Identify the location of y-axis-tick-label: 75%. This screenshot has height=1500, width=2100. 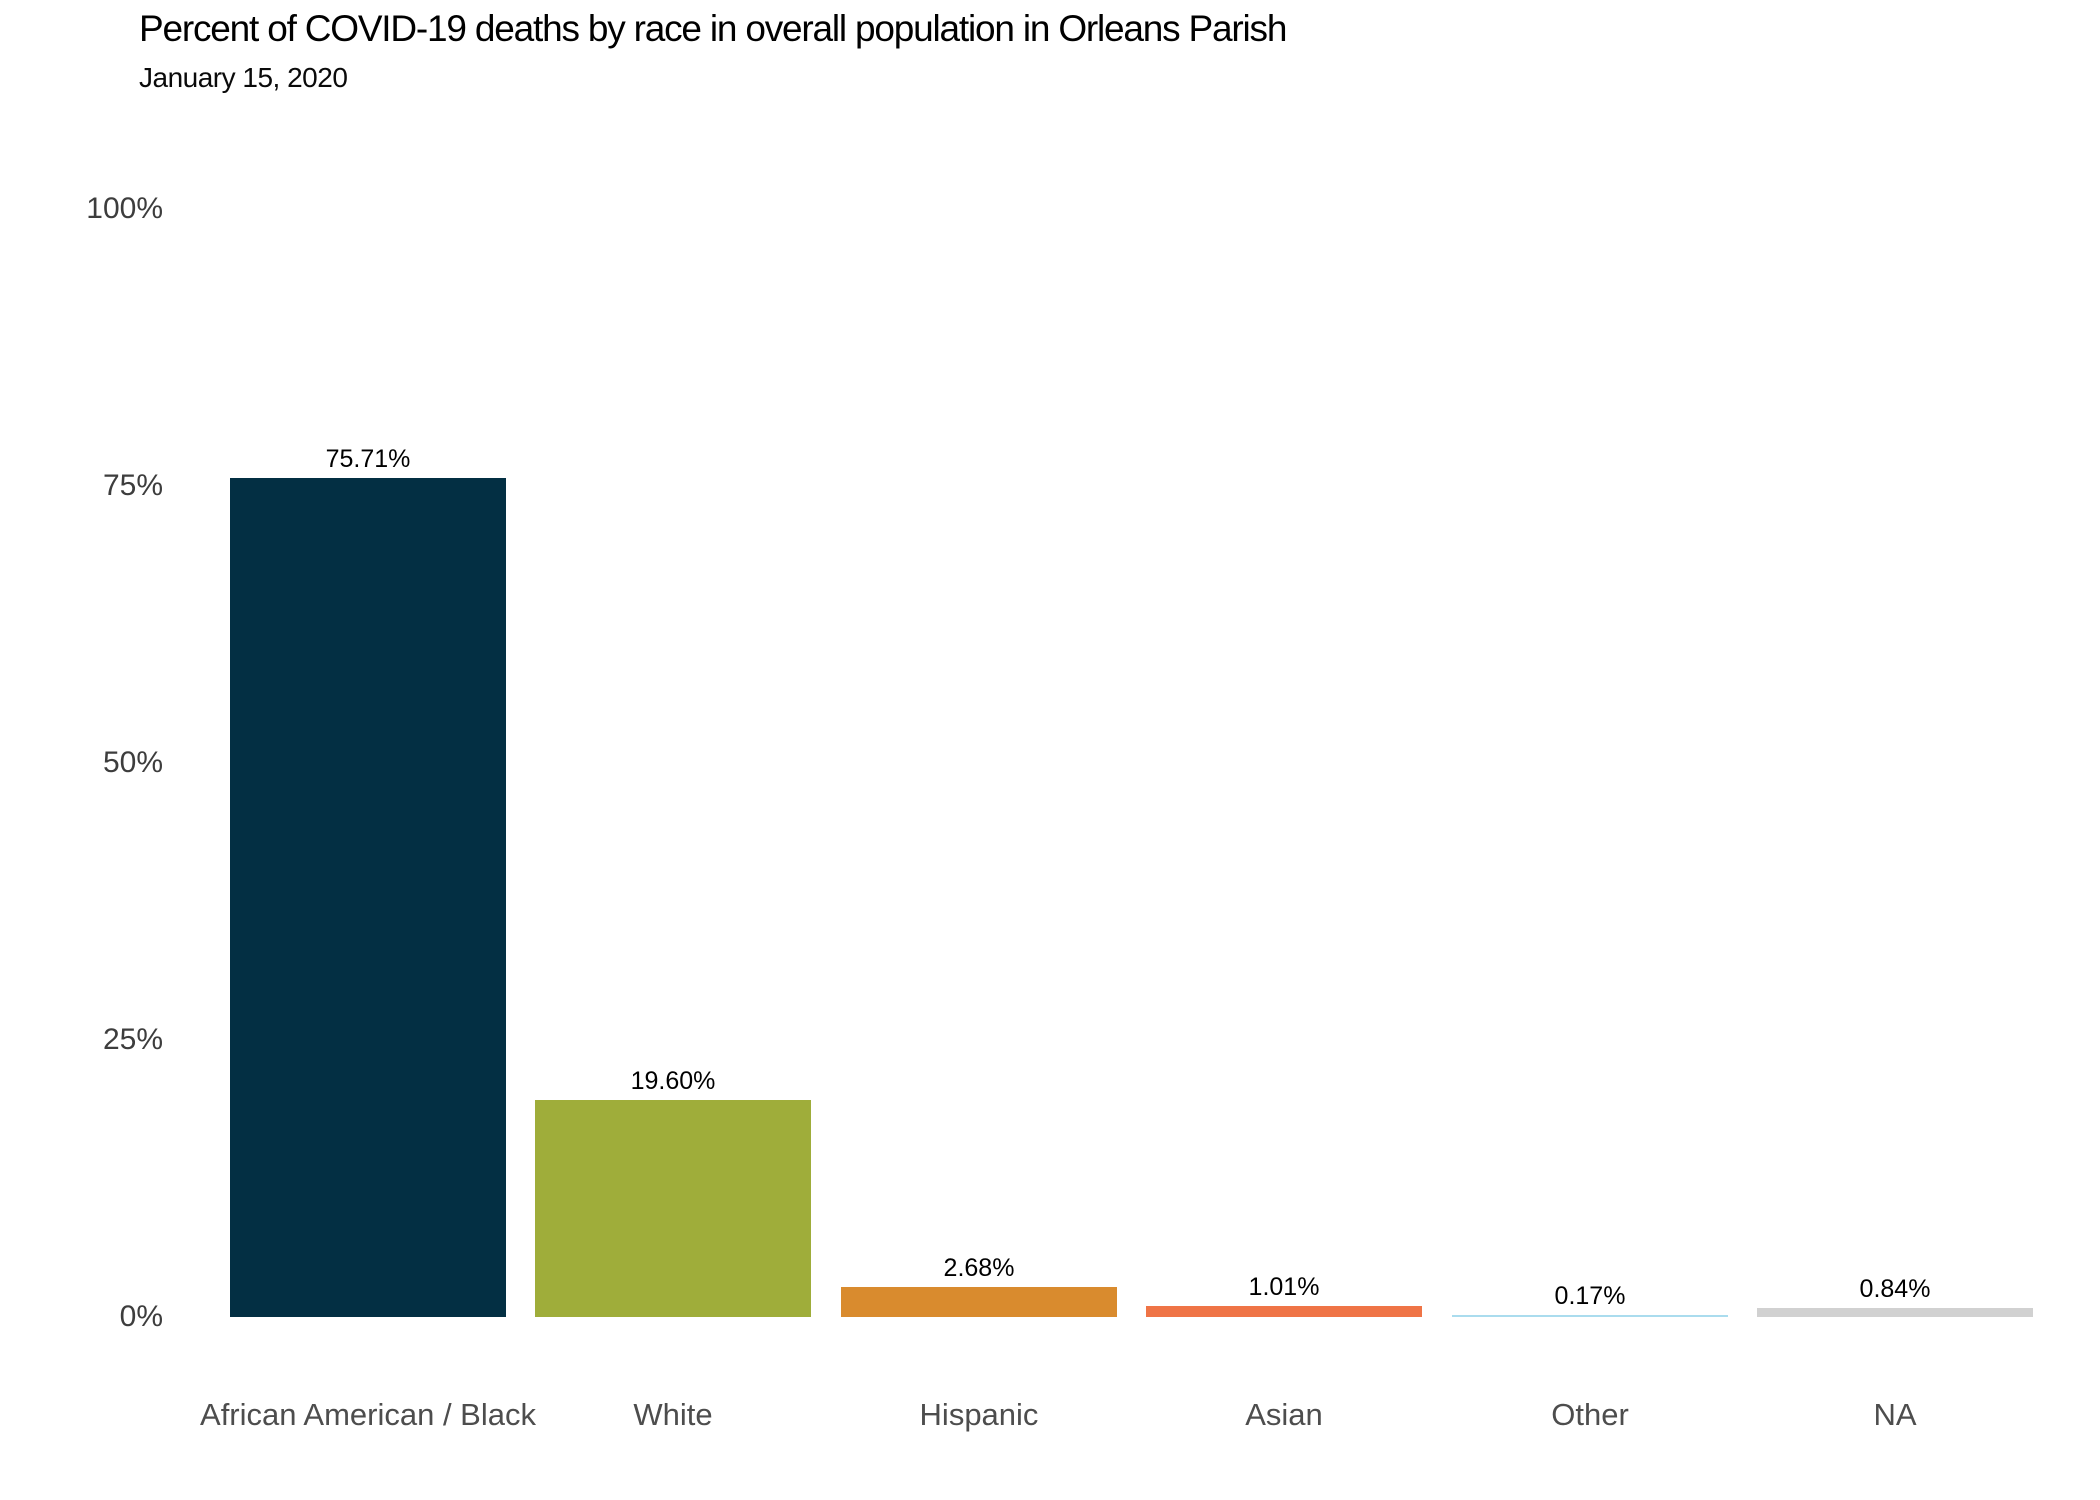
(132, 485).